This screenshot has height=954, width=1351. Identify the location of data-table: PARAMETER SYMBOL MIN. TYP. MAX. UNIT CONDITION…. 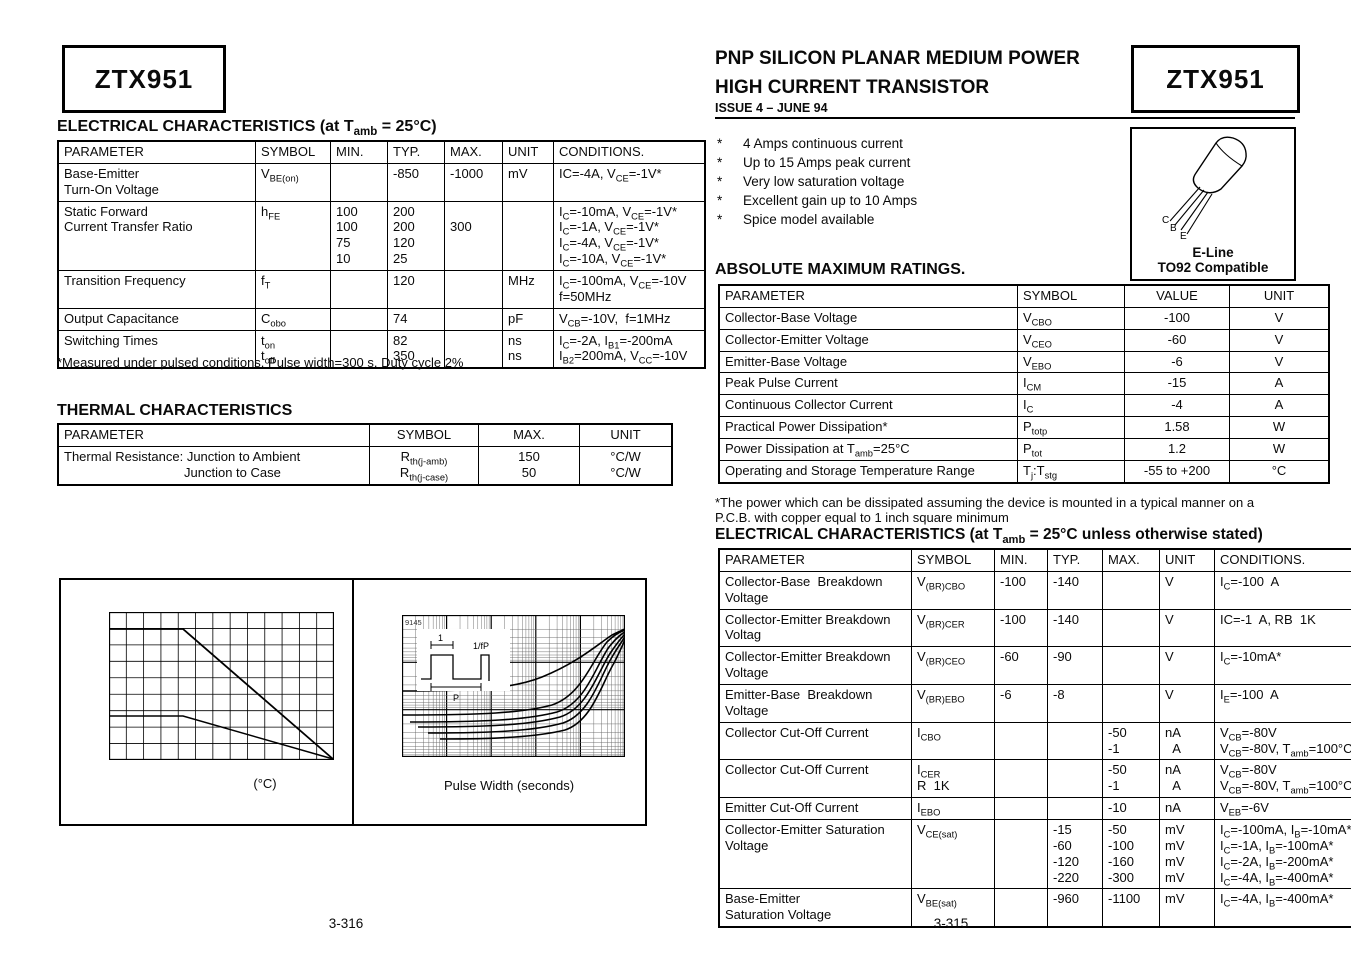
(381, 255).